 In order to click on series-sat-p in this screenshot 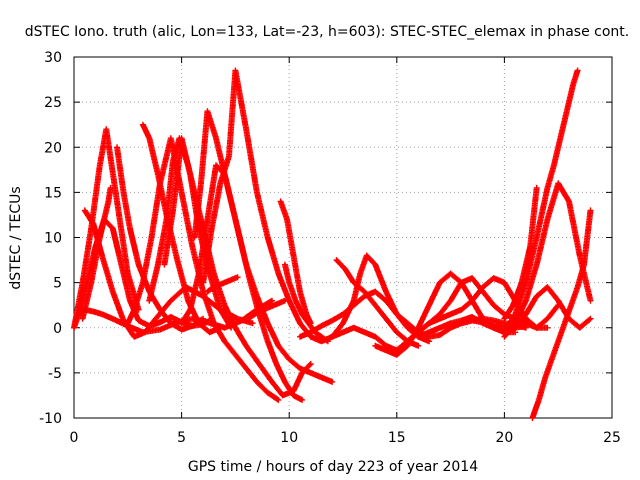, I will do `click(295, 262)`.